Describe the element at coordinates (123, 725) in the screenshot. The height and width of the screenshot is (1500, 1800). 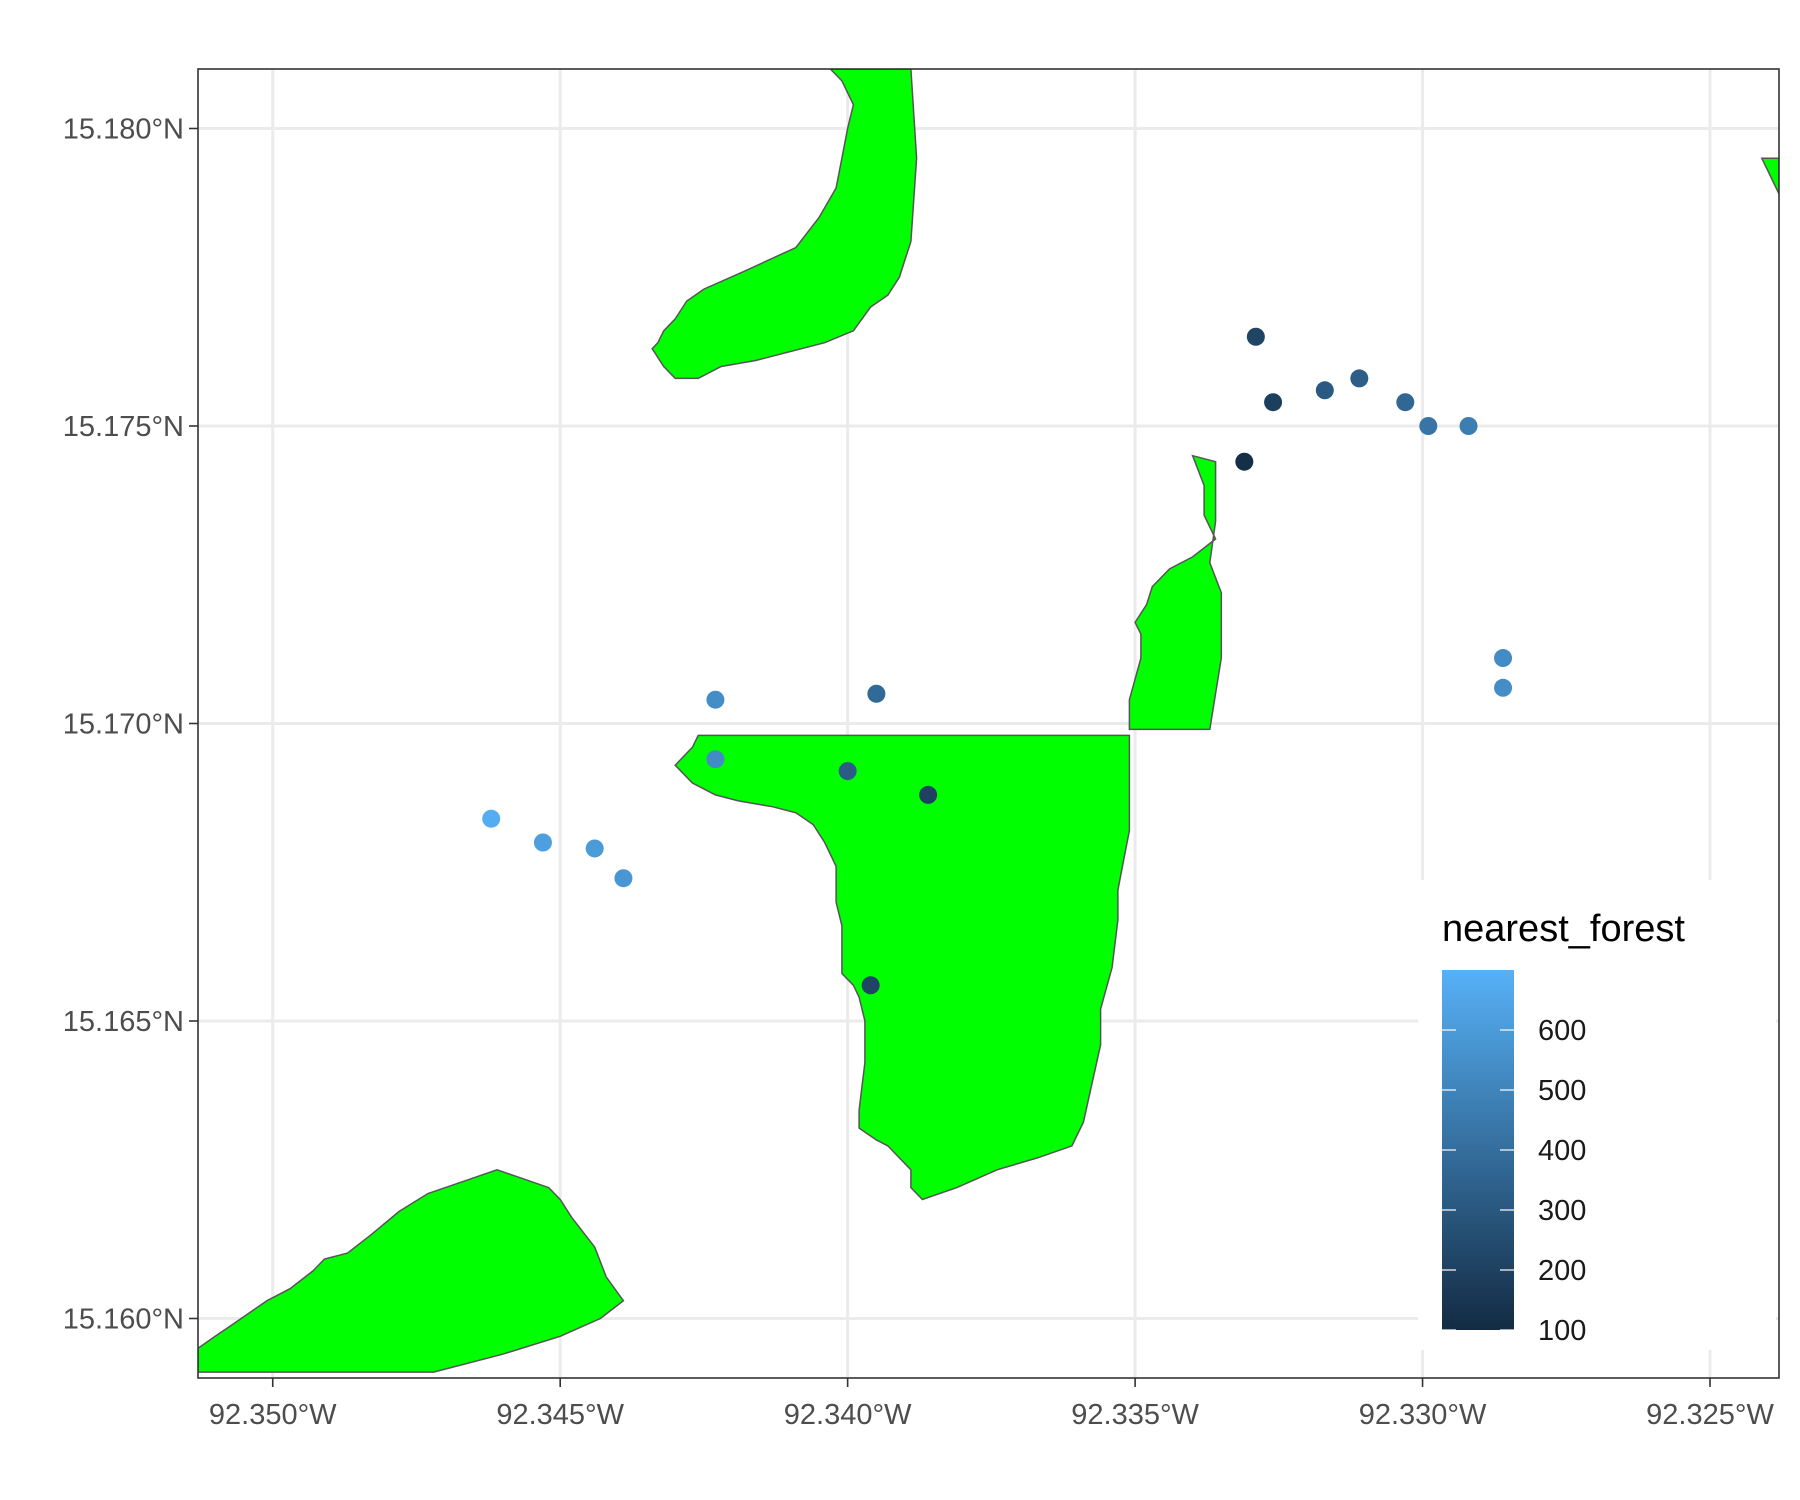
I see `y-tick-label: 15.170°N` at that location.